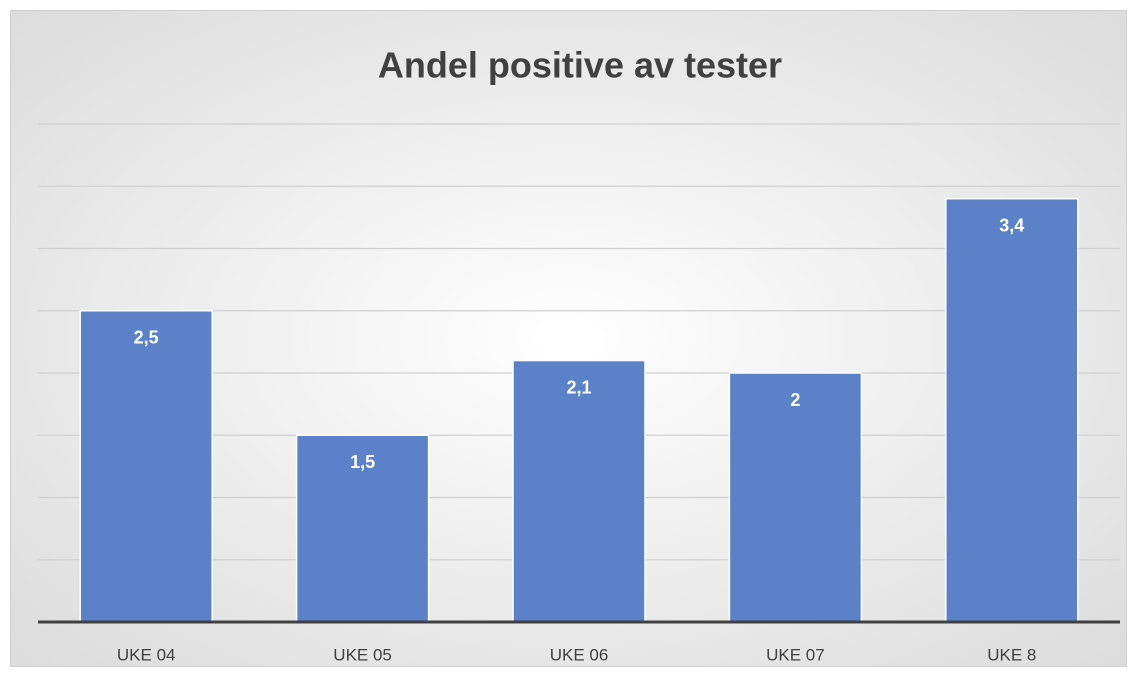  What do you see at coordinates (580, 65) in the screenshot?
I see `chart-title: Andel positive av tester` at bounding box center [580, 65].